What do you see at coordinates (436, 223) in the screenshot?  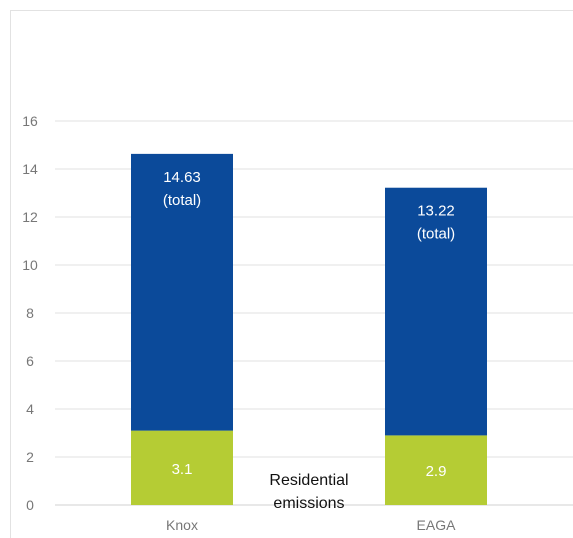 I see `data-label-total: 13.22 (total)` at bounding box center [436, 223].